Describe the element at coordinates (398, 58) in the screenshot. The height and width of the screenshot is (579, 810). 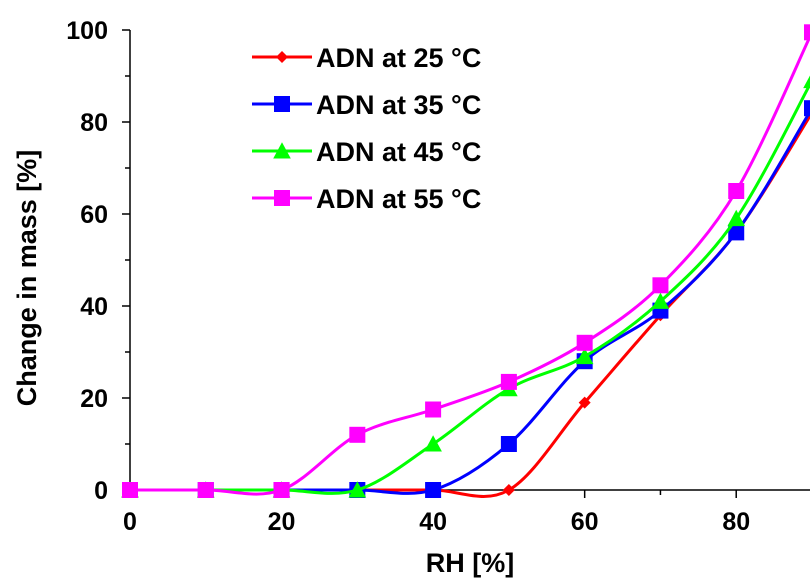
I see `legend-label: ADN at 25 °C` at that location.